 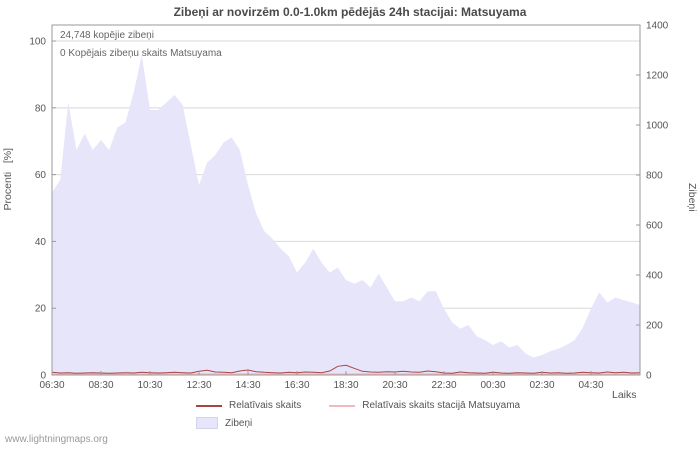 What do you see at coordinates (541, 385) in the screenshot?
I see `tick-label: 02:30` at bounding box center [541, 385].